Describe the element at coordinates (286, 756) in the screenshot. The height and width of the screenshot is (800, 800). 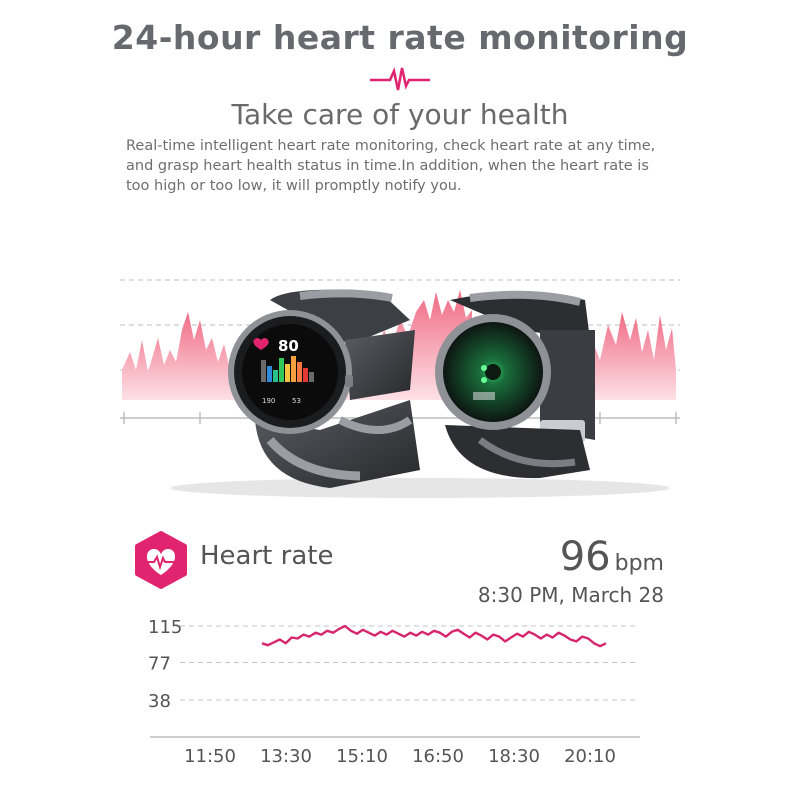
I see `x-tick-label: 13:30` at that location.